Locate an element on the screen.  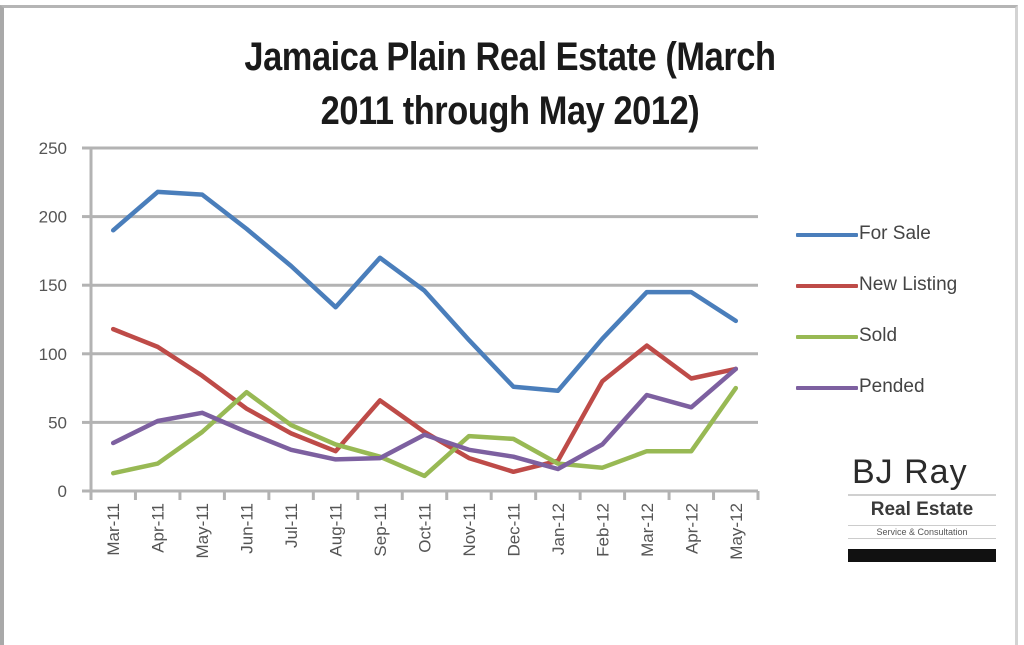
chart-title-line-2: 2011 through May 2012) is located at coordinates (510, 111).